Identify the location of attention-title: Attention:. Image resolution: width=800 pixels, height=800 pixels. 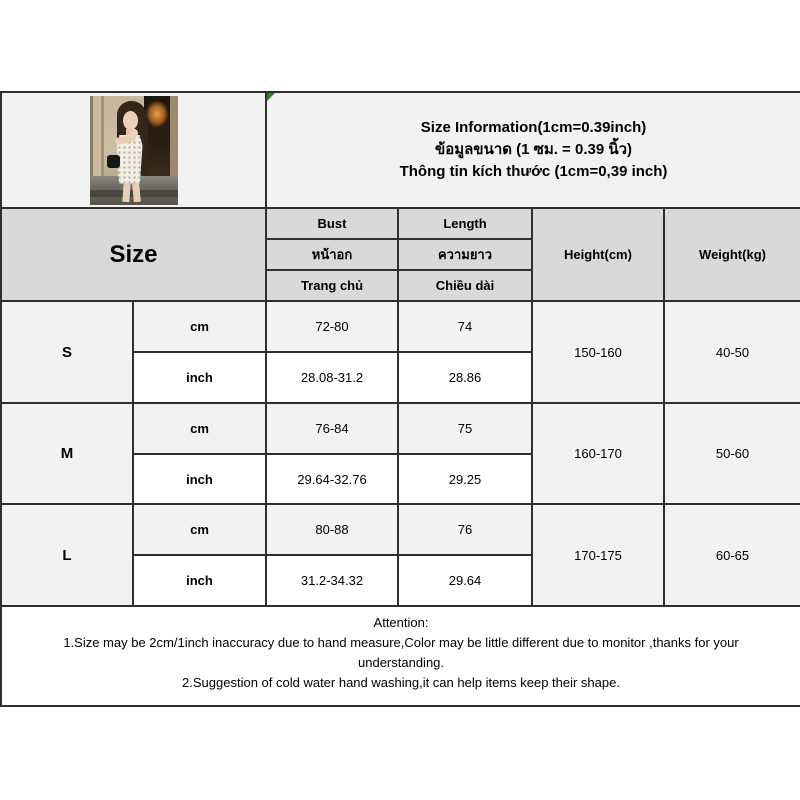
(401, 622).